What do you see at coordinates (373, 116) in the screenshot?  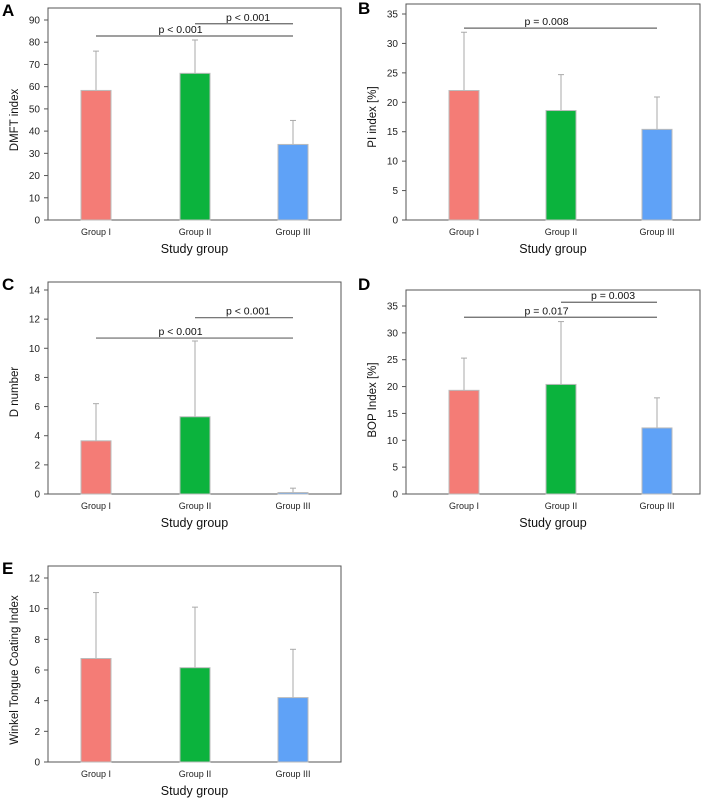 I see `y-axis-label: PI index [%]` at bounding box center [373, 116].